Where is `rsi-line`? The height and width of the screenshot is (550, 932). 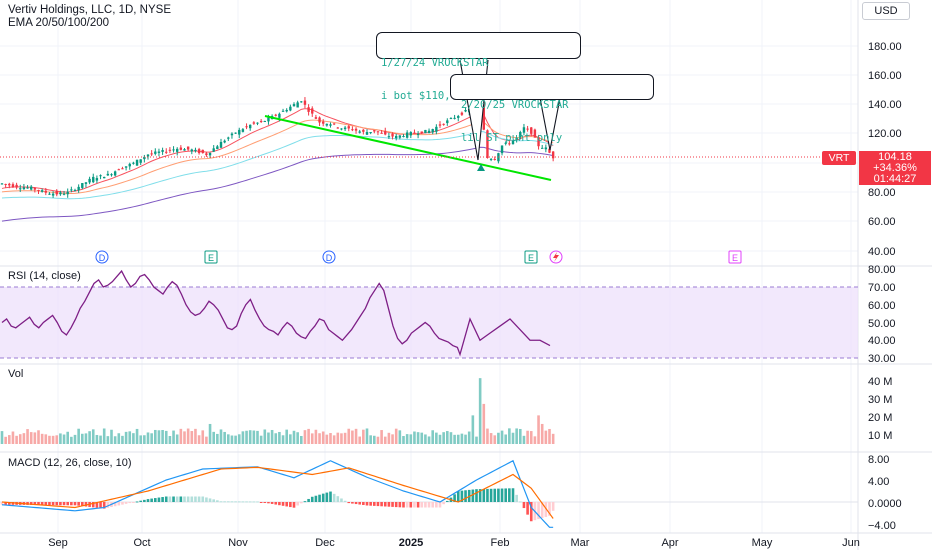 rsi-line is located at coordinates (276, 313).